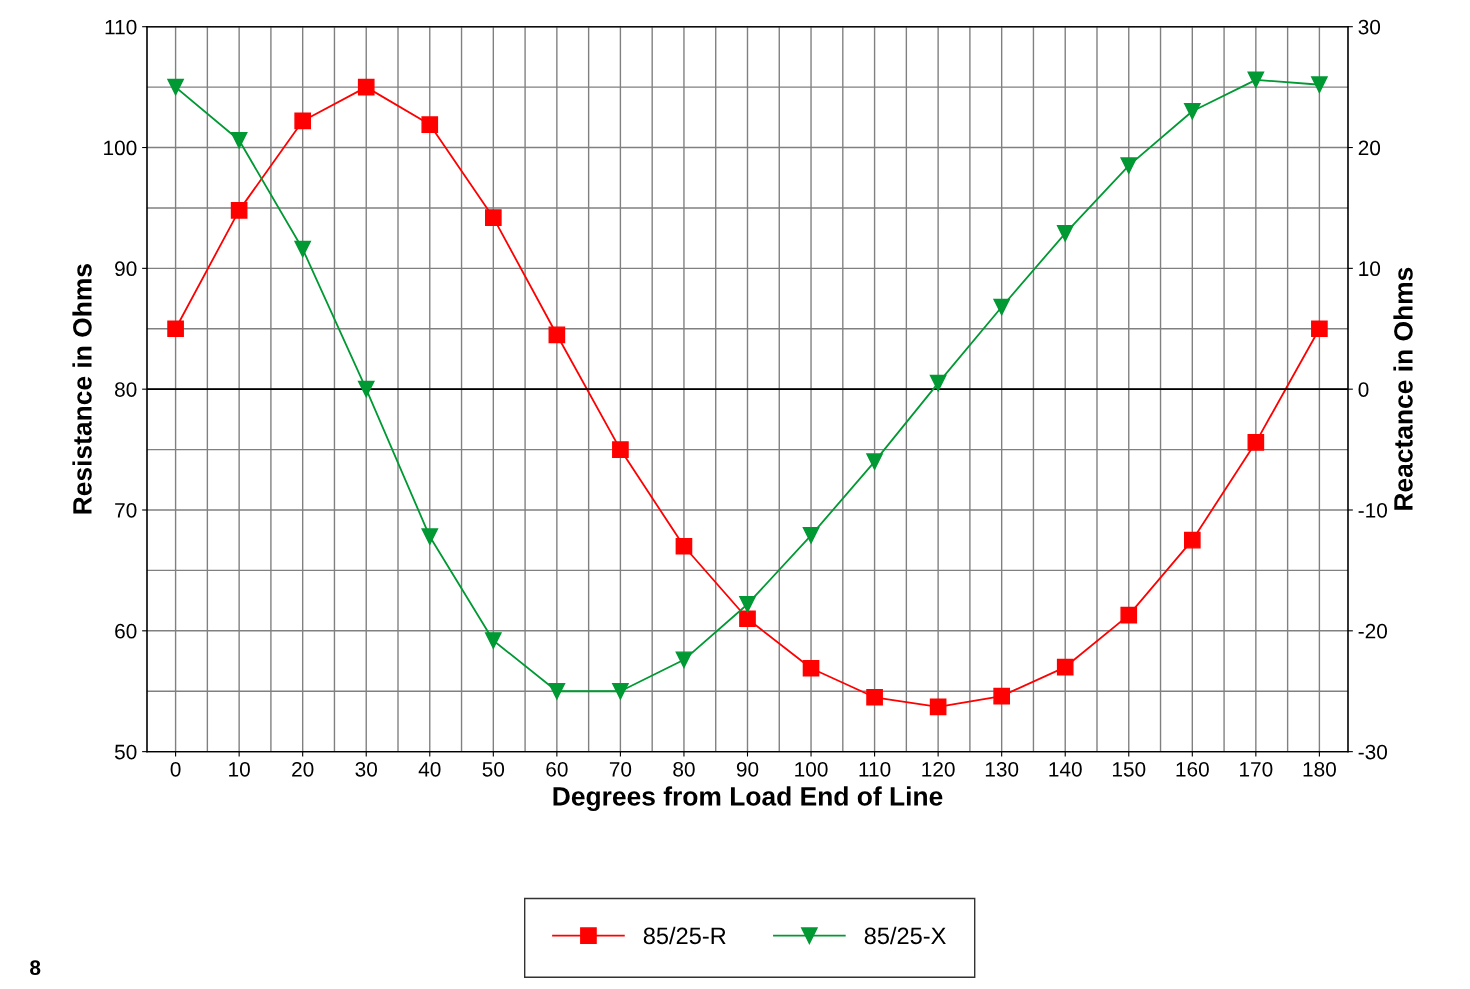 This screenshot has height=989, width=1470. Describe the element at coordinates (1002, 769) in the screenshot. I see `x-tick-label: 130` at that location.